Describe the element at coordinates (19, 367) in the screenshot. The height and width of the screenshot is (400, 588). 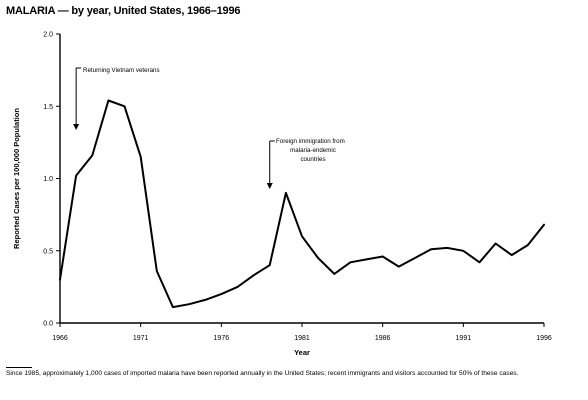
I see `footnote-rule` at that location.